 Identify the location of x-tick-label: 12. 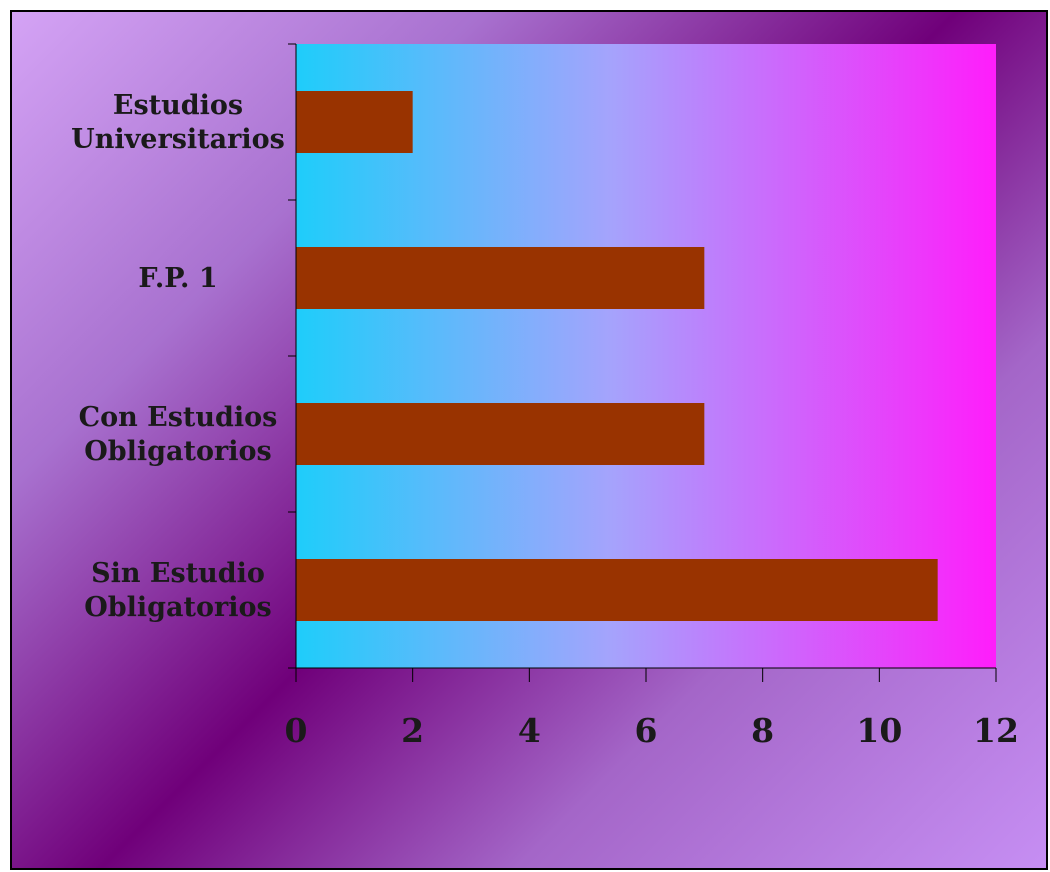
(996, 730).